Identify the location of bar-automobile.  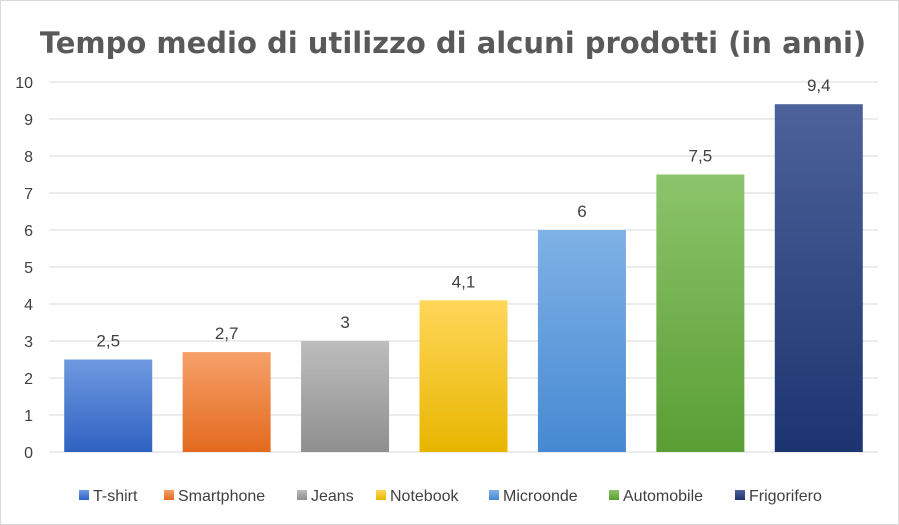
(700, 313).